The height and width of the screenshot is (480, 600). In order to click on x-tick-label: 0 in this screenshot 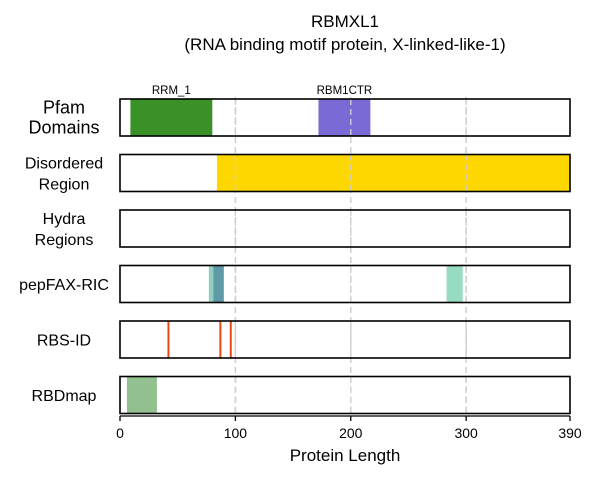, I will do `click(120, 433)`.